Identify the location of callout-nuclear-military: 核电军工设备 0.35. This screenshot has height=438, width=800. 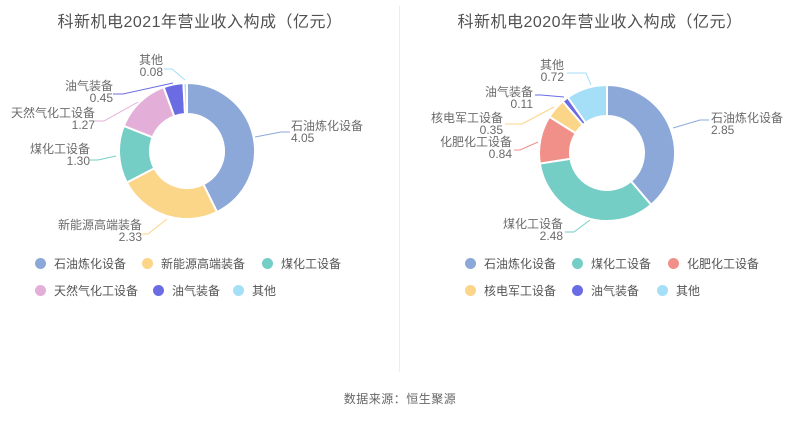
(458, 124).